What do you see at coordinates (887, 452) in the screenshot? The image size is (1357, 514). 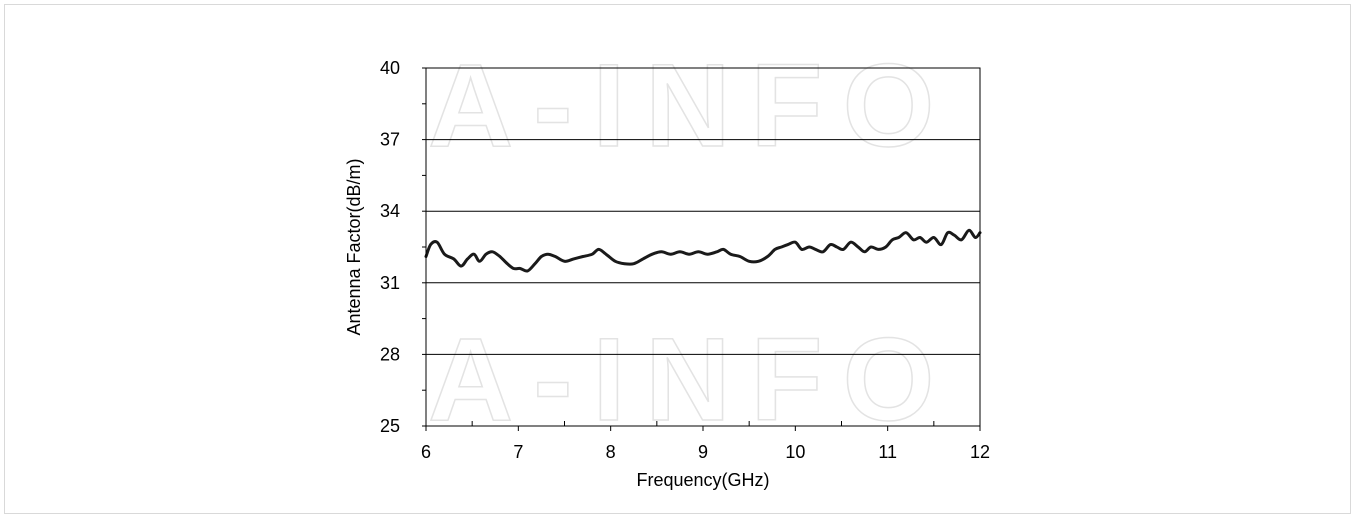 I see `x-tick-label: 11` at bounding box center [887, 452].